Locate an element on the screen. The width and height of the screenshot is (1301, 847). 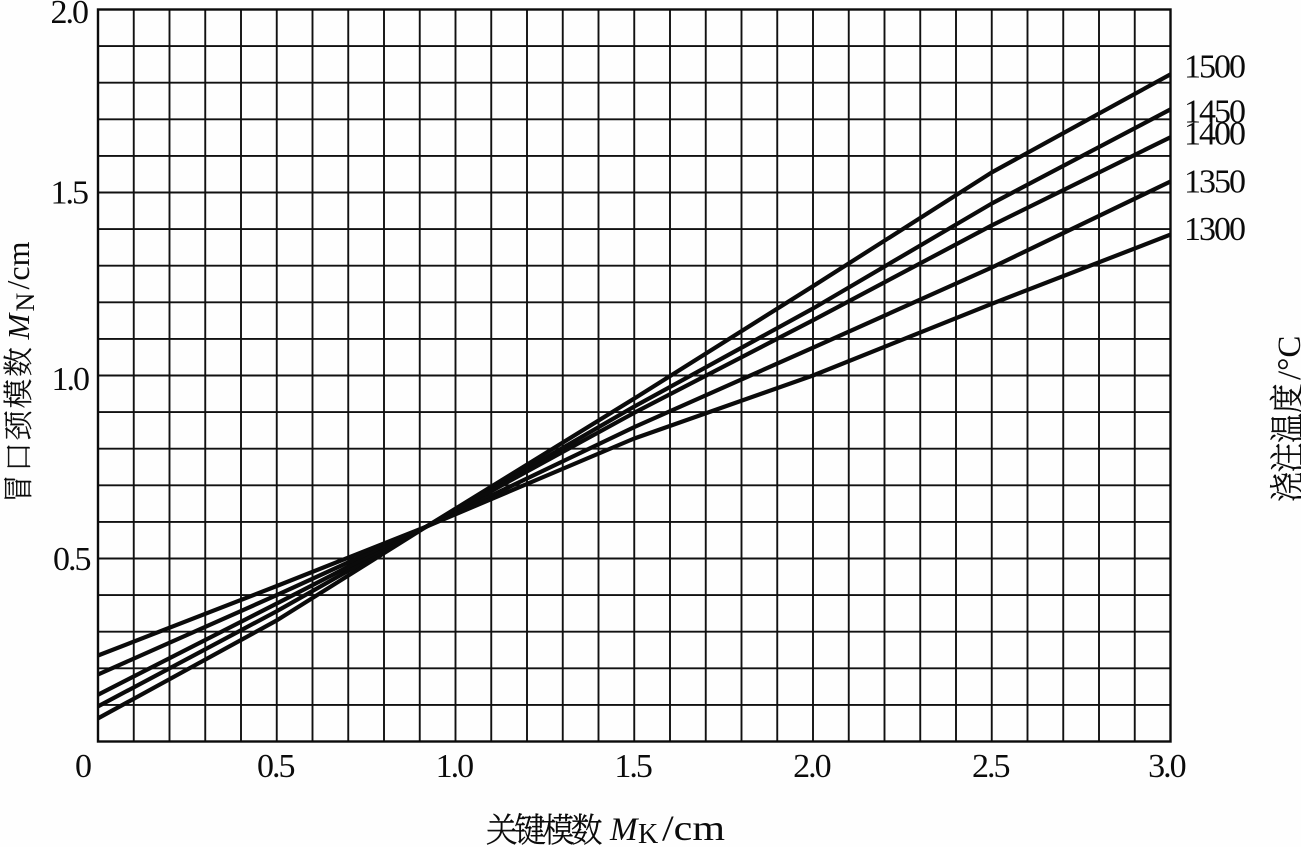
svg-text: /°C is located at coordinates (1286, 358).